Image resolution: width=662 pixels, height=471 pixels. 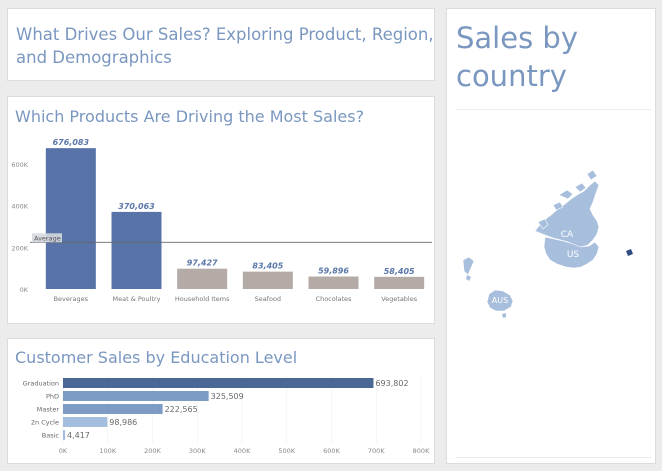 What do you see at coordinates (399, 299) in the screenshot?
I see `product-category-label: Vegetables` at bounding box center [399, 299].